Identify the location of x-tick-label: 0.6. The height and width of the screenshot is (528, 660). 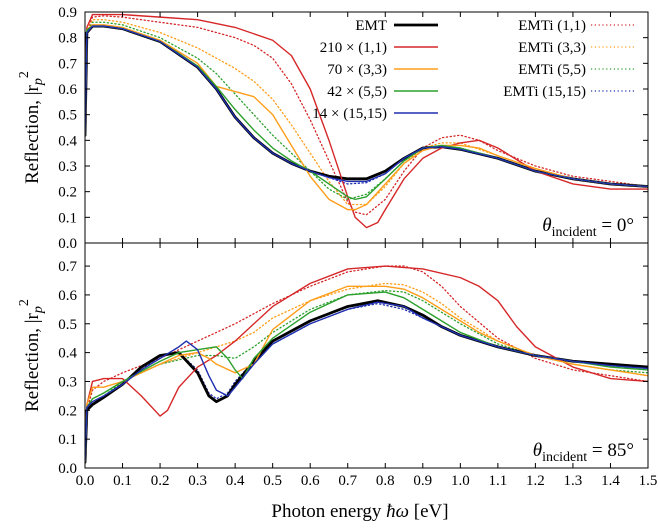
(310, 481).